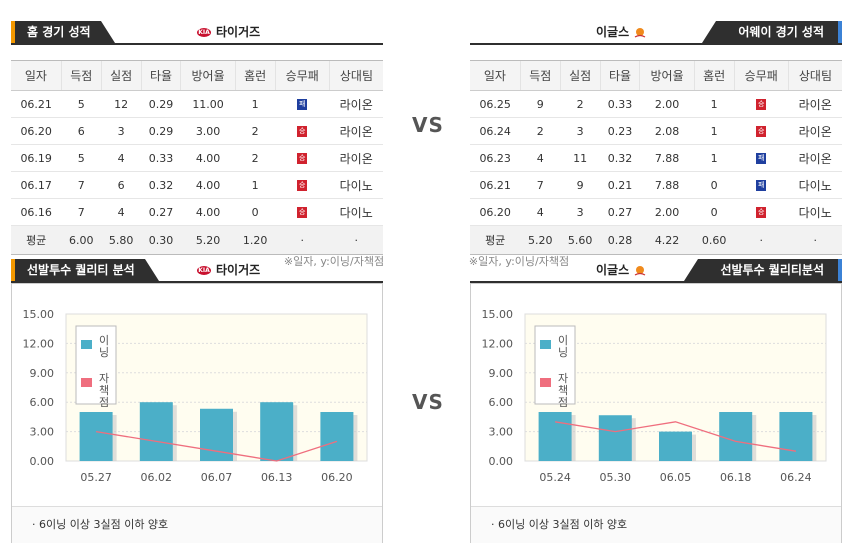 Image resolution: width=857 pixels, height=560 pixels. I want to click on y-tick-label: 9.00, so click(42, 373).